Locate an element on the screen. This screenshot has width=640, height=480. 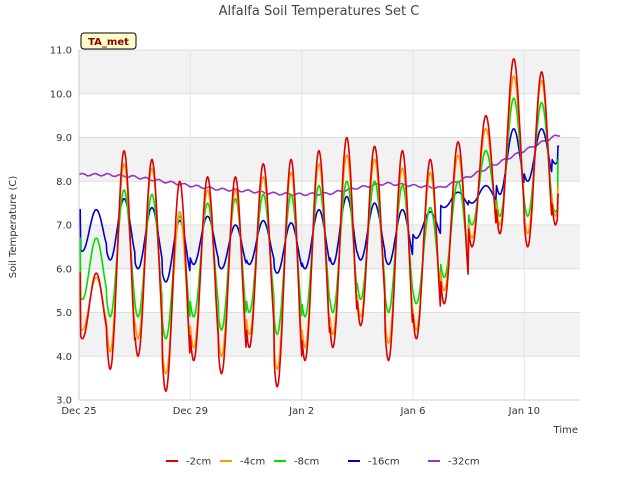
x-tick-labels: Dec 25 Dec 29 Jan 2 Jan 6 Jan 10 is located at coordinates (300, 411).